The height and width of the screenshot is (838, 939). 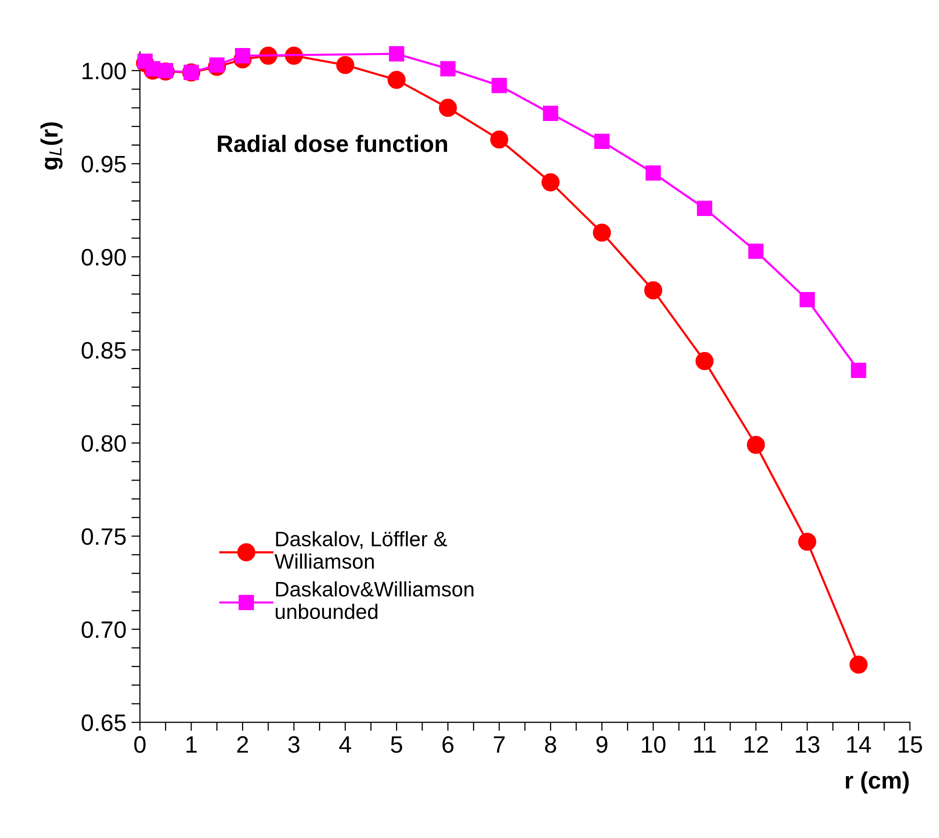 What do you see at coordinates (104, 536) in the screenshot?
I see `y-tick-label: 0.75` at bounding box center [104, 536].